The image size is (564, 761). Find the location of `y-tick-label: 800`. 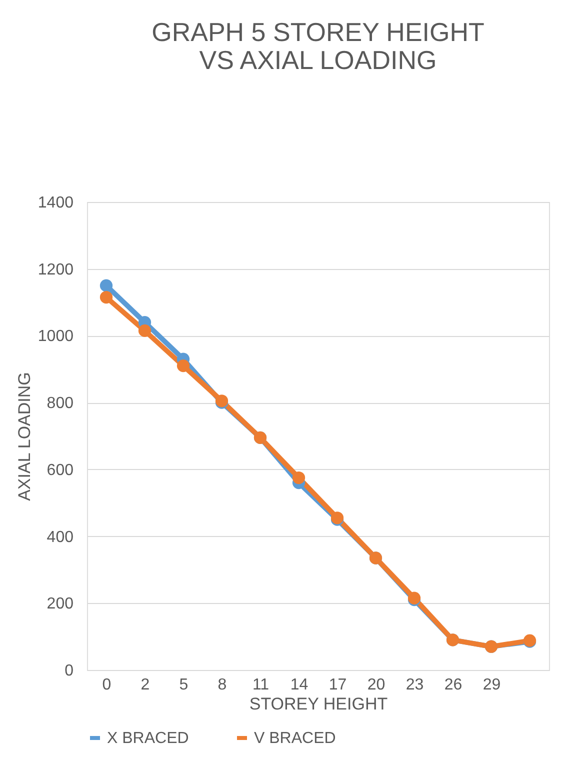

y-tick-label: 800 is located at coordinates (60, 403).